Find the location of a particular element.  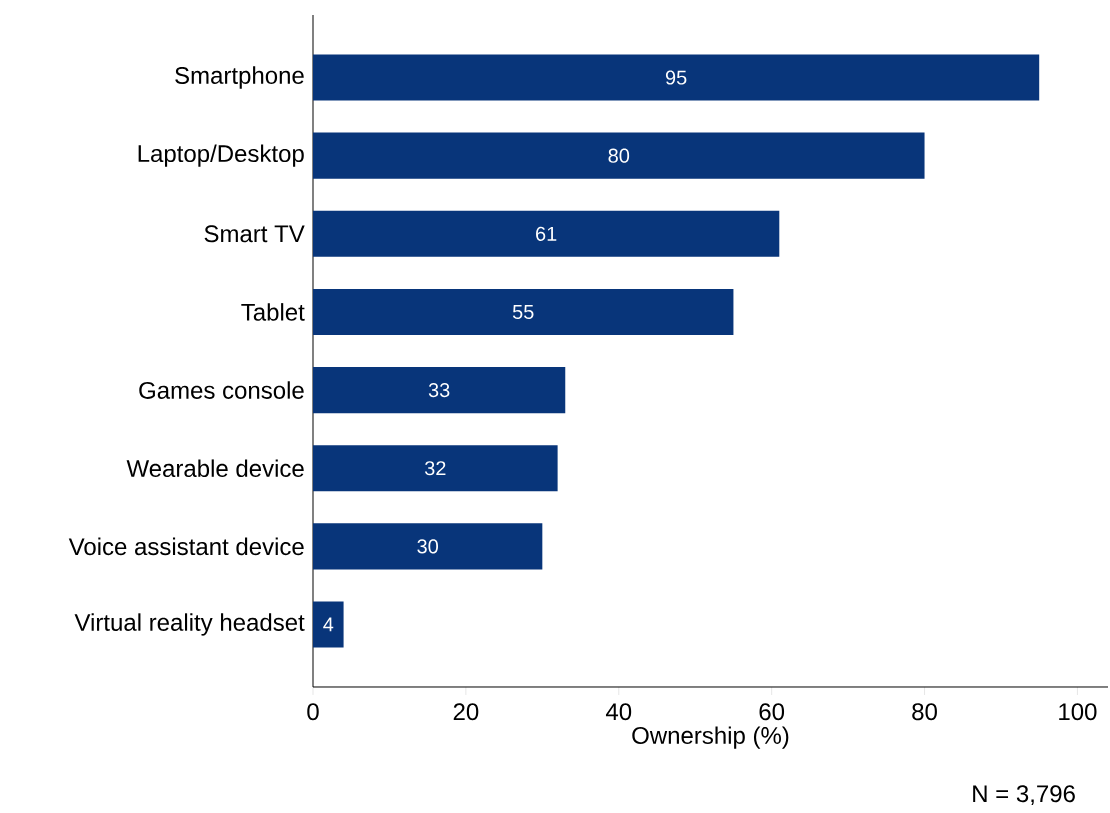

data-label: 33 is located at coordinates (439, 390).